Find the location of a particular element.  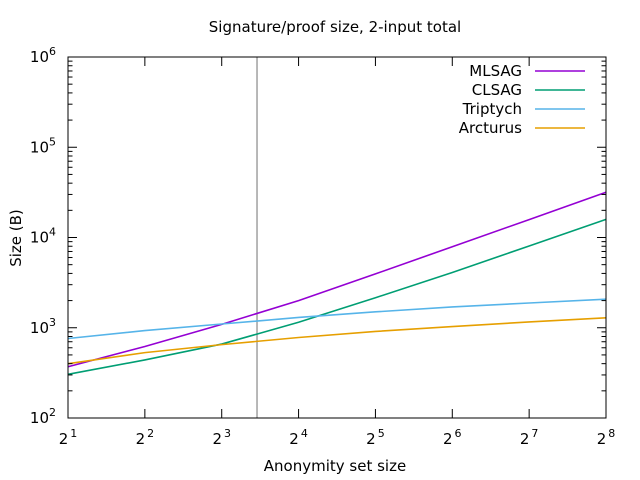

legend-label-clsag: CLSAG is located at coordinates (497, 90).